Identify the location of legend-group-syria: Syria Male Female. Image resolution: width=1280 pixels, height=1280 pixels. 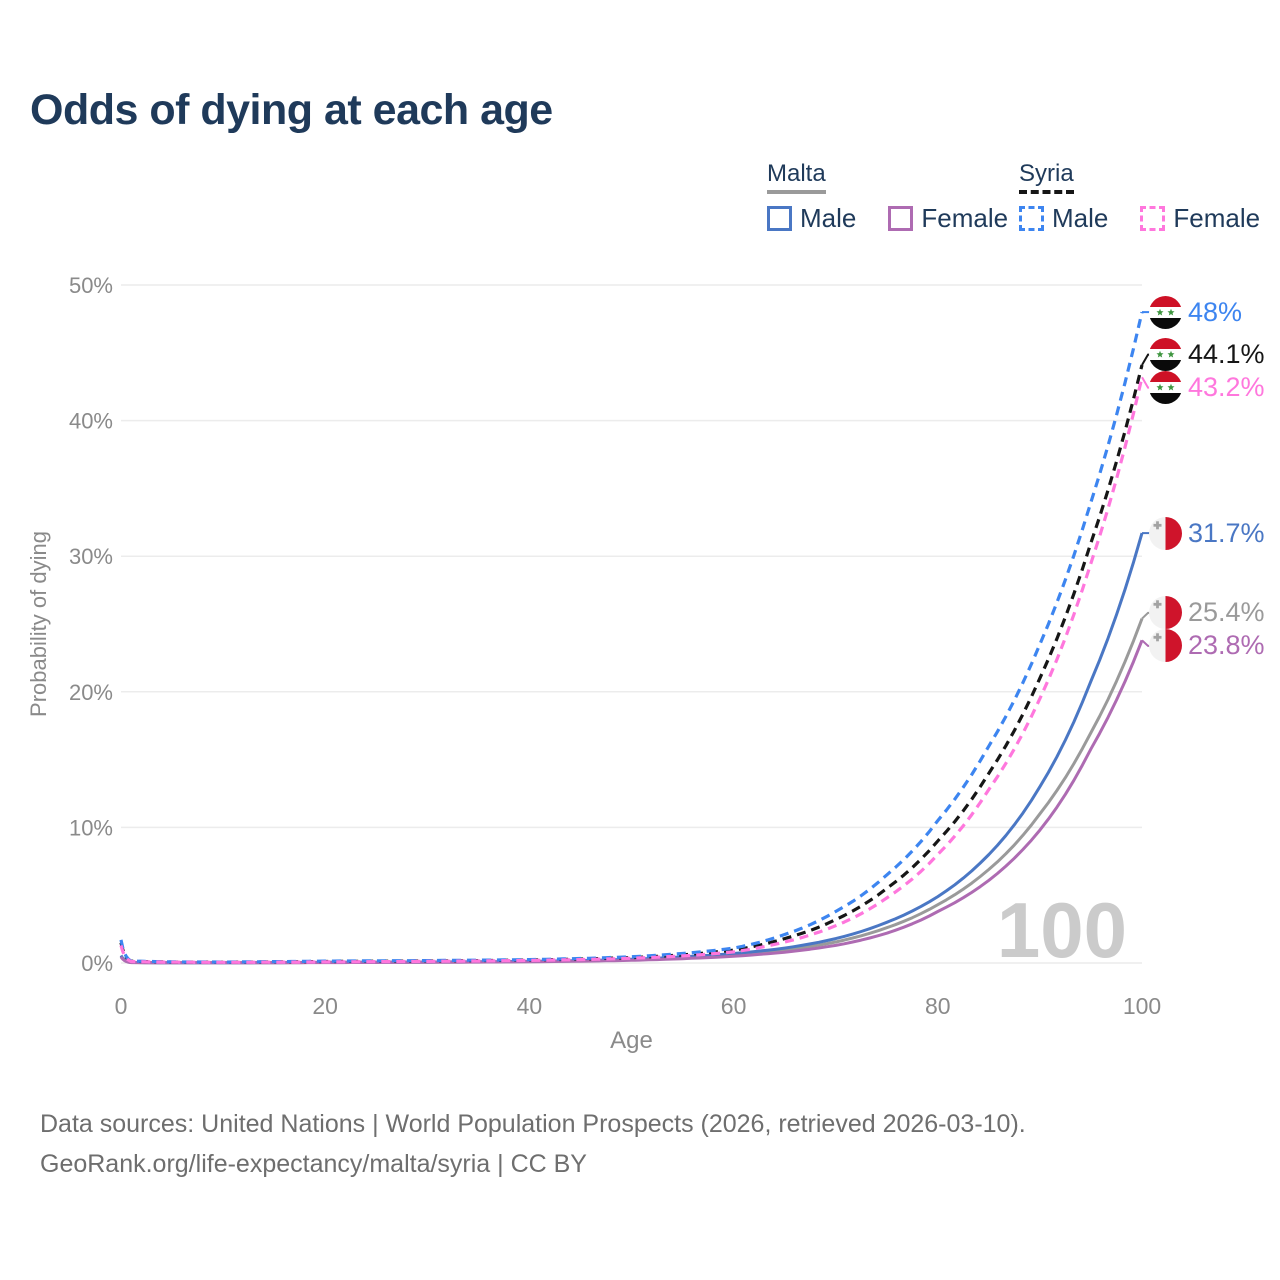
(1139, 197).